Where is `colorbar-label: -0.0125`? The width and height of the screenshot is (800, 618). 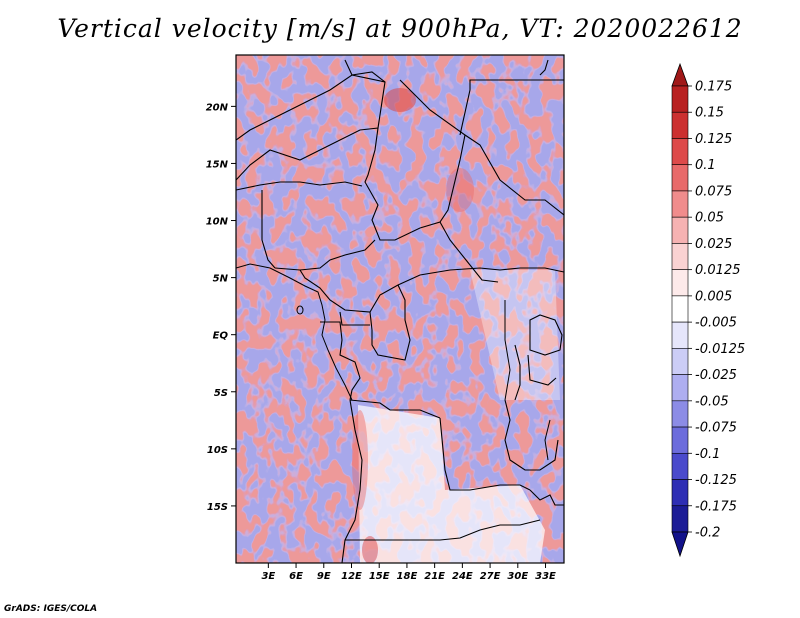 colorbar-label: -0.0125 is located at coordinates (720, 349).